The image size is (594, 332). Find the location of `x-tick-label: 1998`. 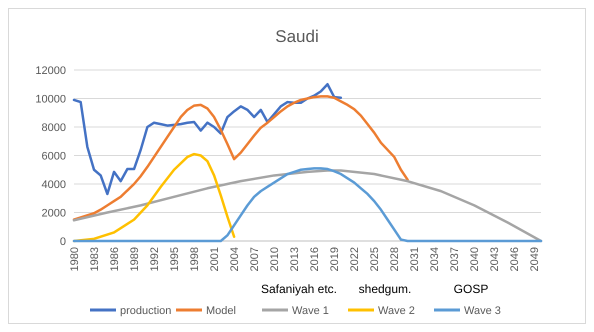

x-tick-label: 1998 is located at coordinates (194, 259).